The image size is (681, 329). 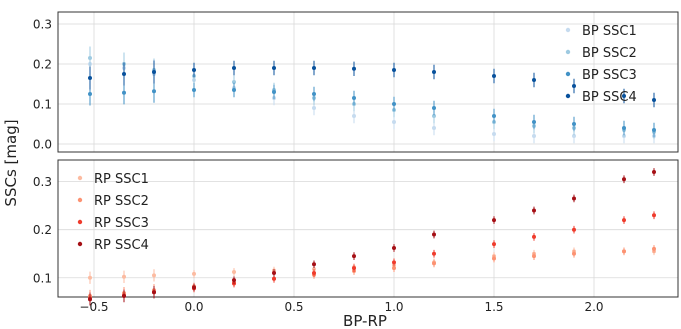 I want to click on series-rp-ssc1, so click(x=372, y=265).